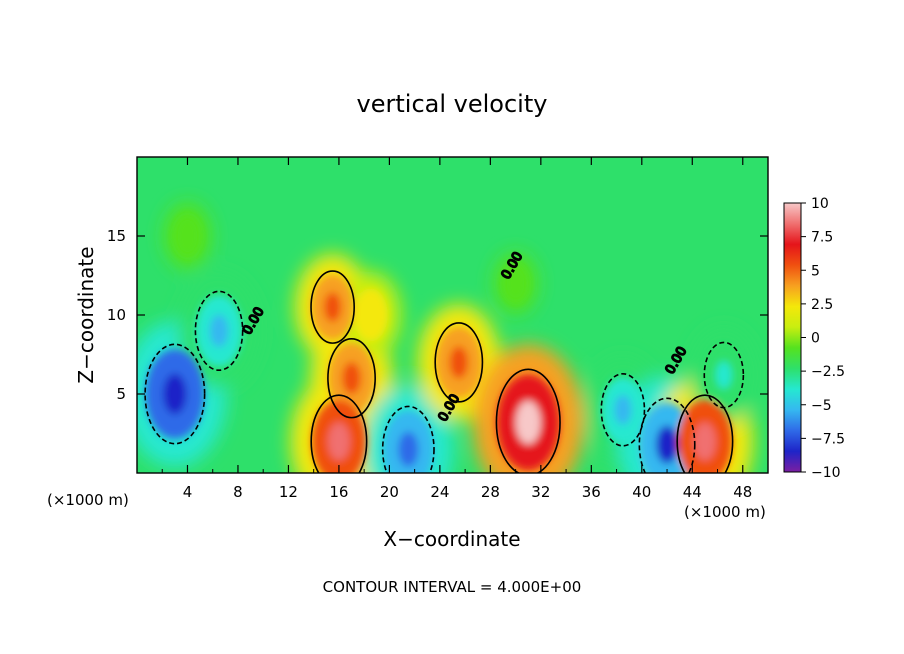  What do you see at coordinates (88, 500) in the screenshot?
I see `x-unit-left: (×1000 m)` at bounding box center [88, 500].